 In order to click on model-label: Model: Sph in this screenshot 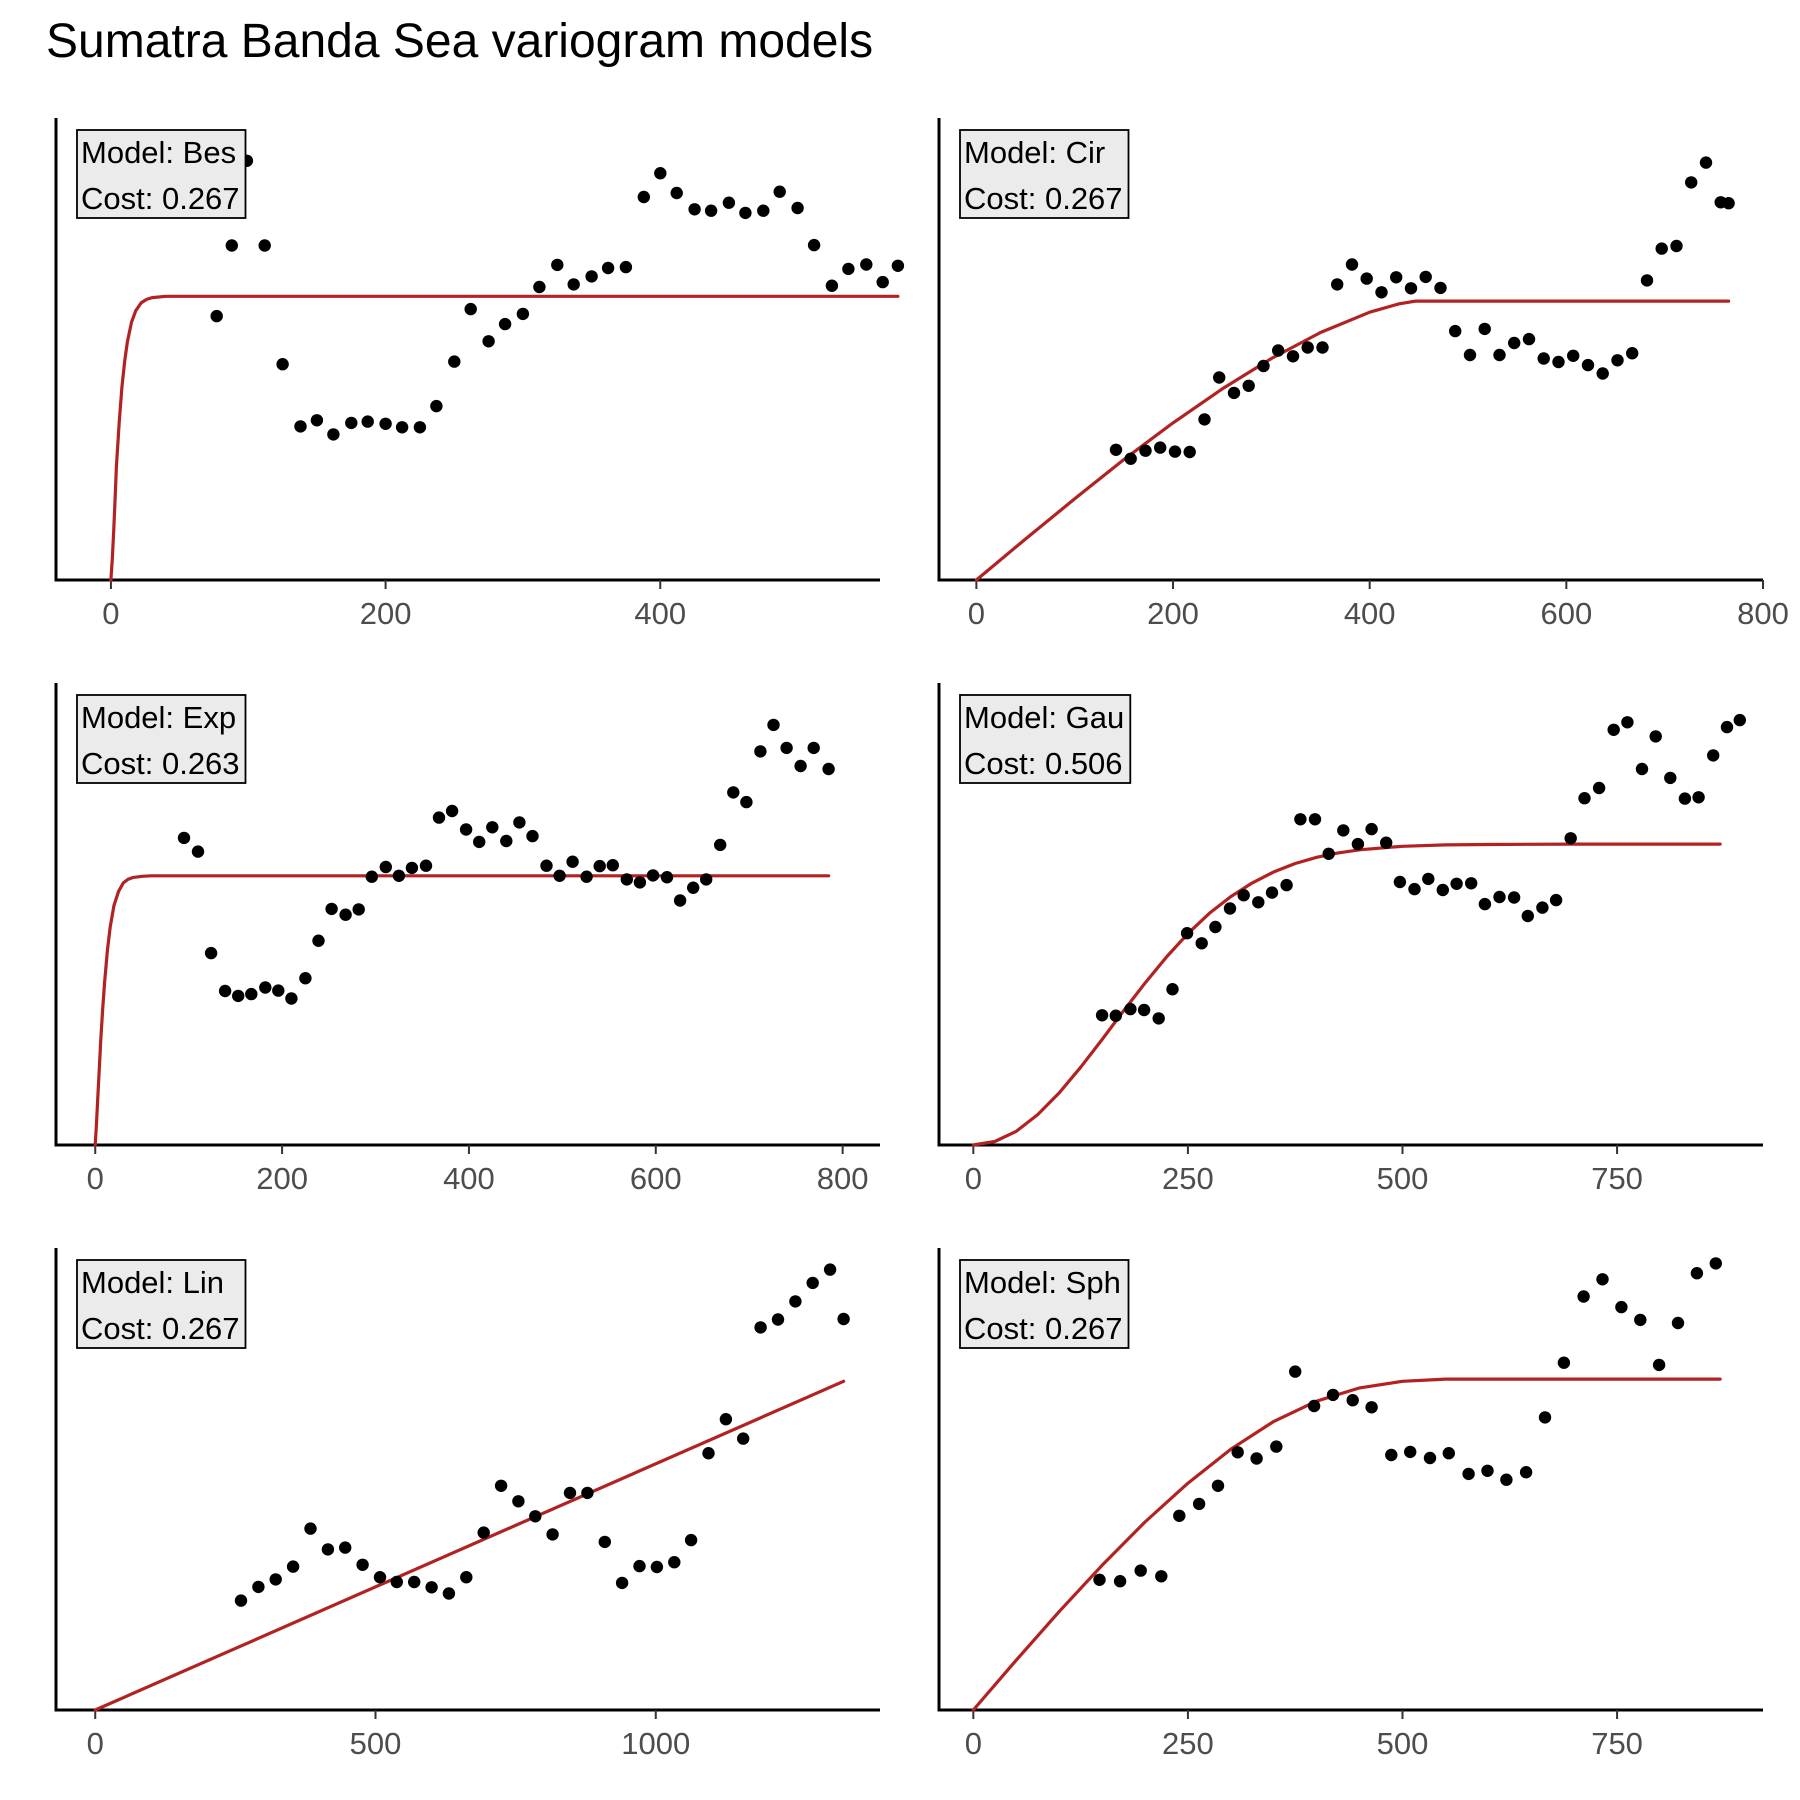, I will do `click(1042, 1282)`.